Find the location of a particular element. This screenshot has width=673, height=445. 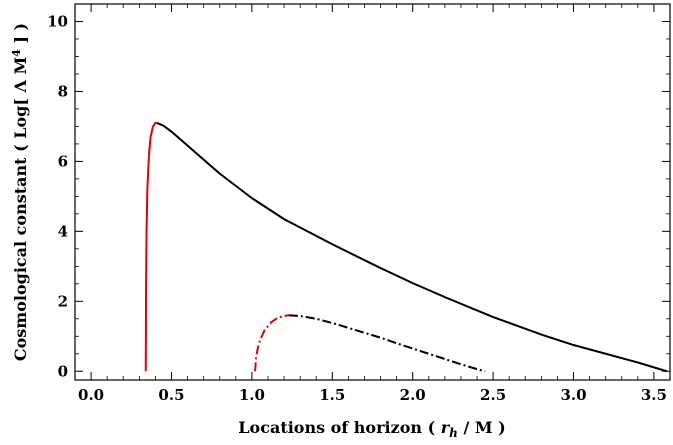

x-tick-label: 0.0 is located at coordinates (91, 395).